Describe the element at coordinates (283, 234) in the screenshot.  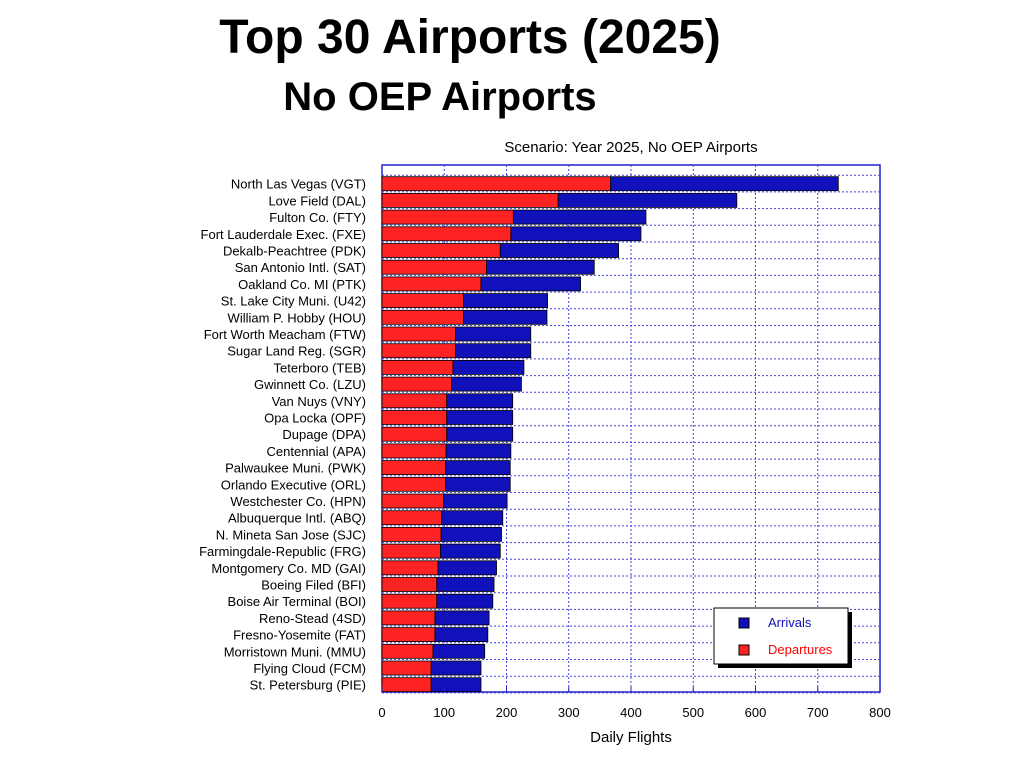
I see `category-label: Fort Lauderdale Exec. (FXE)` at that location.